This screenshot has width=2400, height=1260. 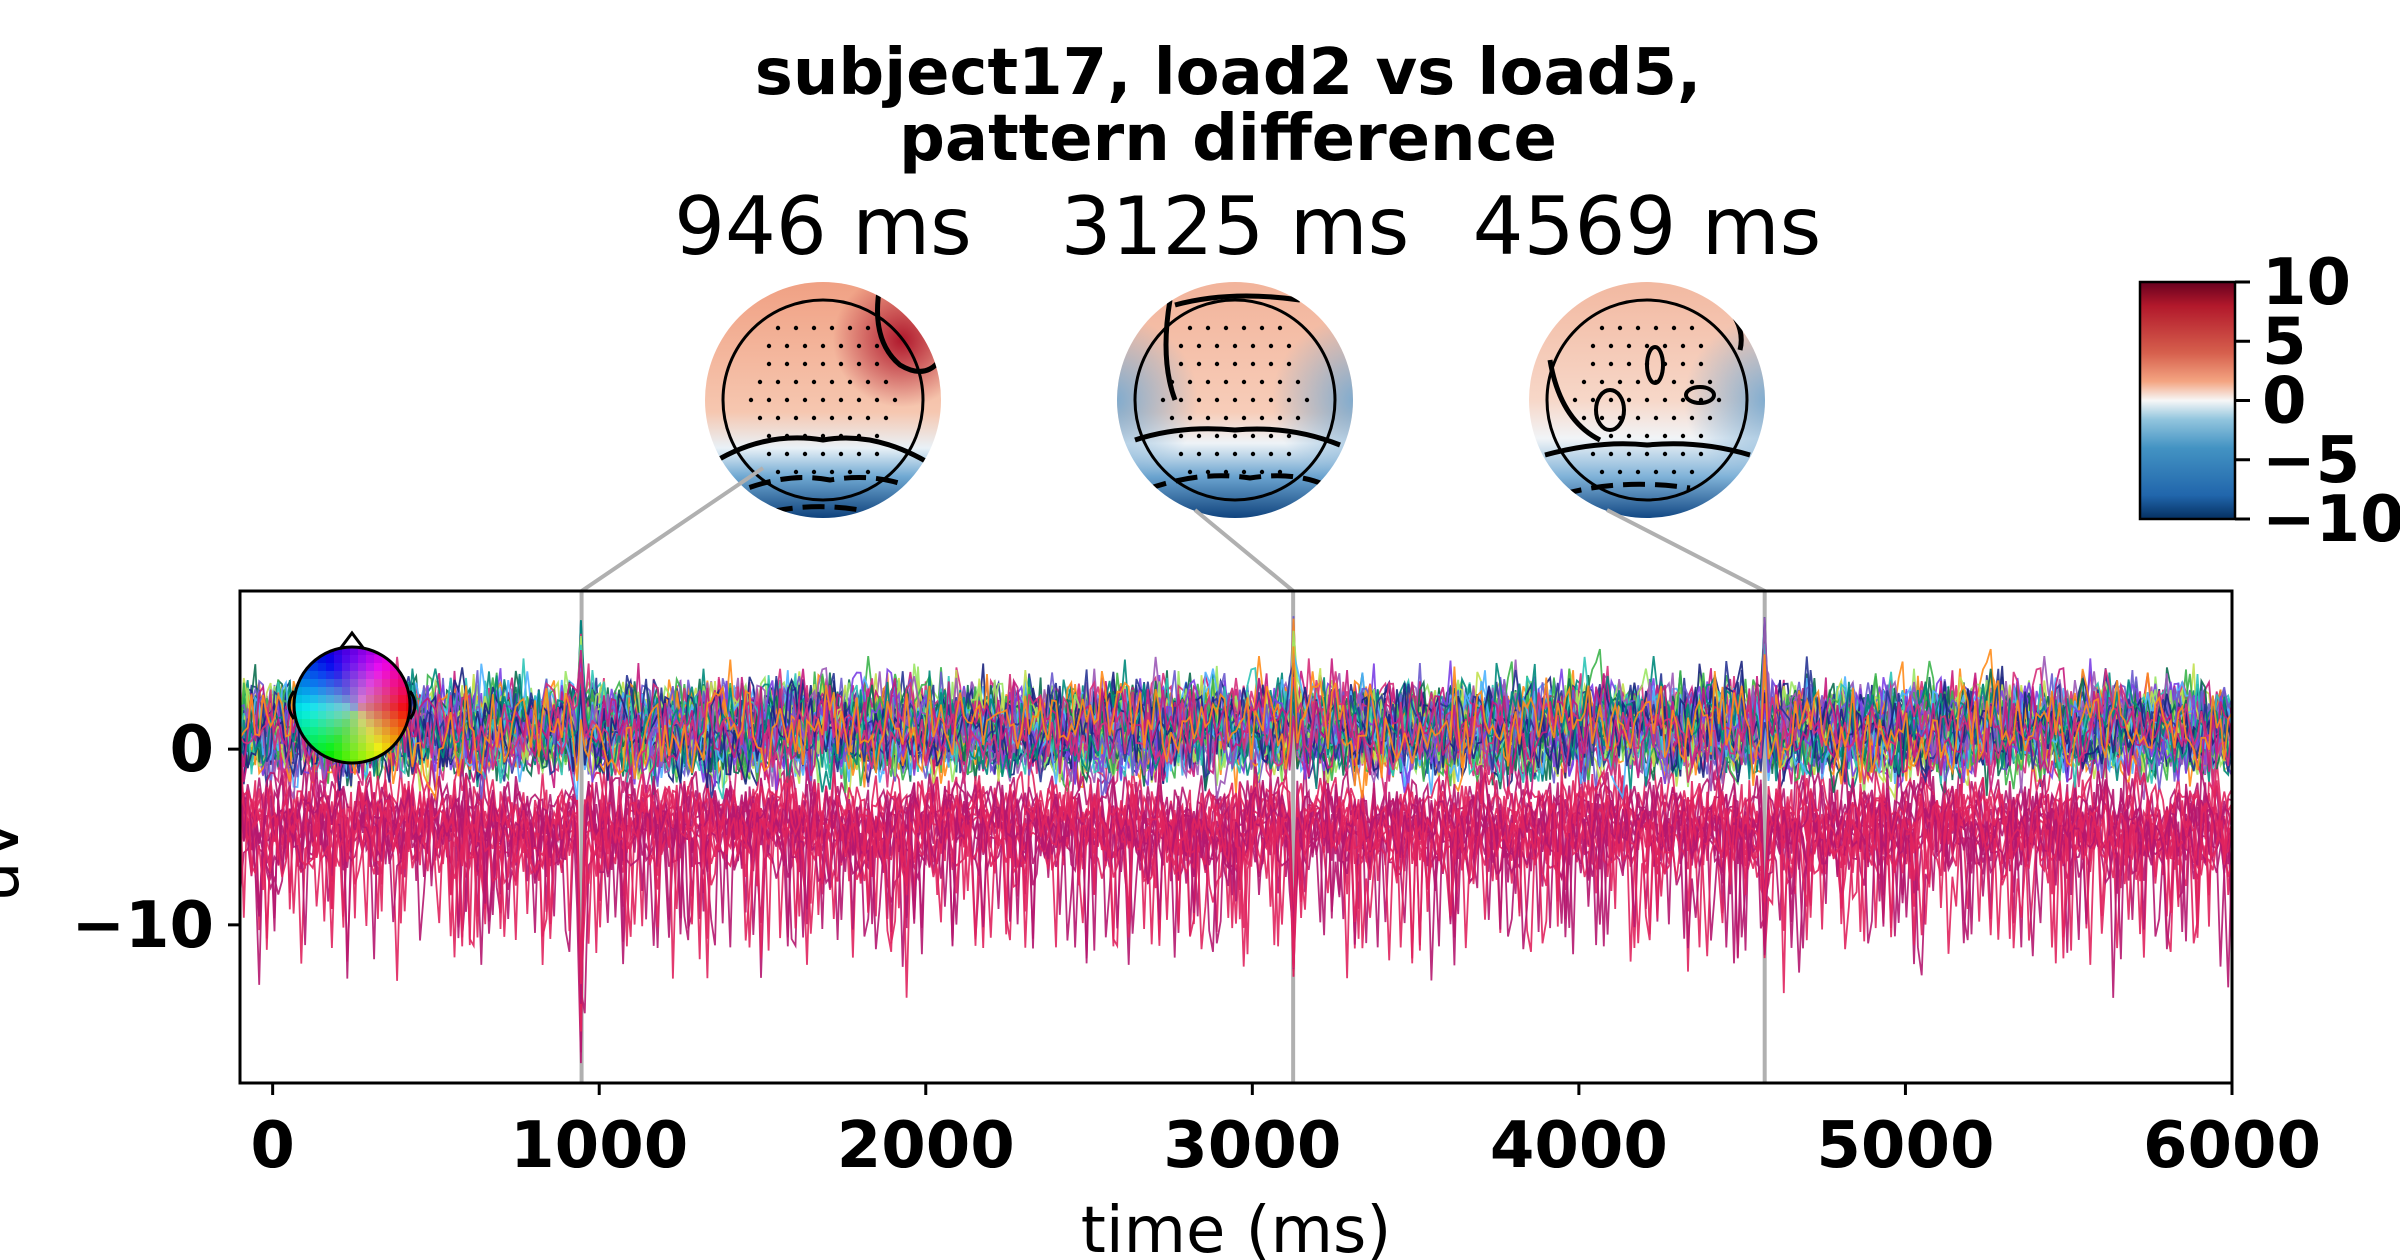 I want to click on topomap-3125ms, so click(x=1235, y=400).